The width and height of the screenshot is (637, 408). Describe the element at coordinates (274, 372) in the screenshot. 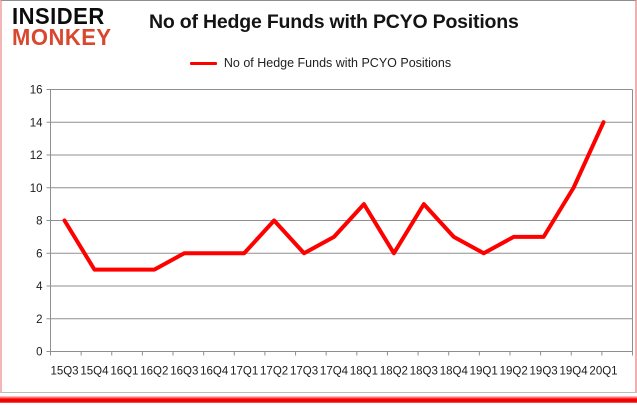

I see `x-axis-label: 17Q2` at that location.